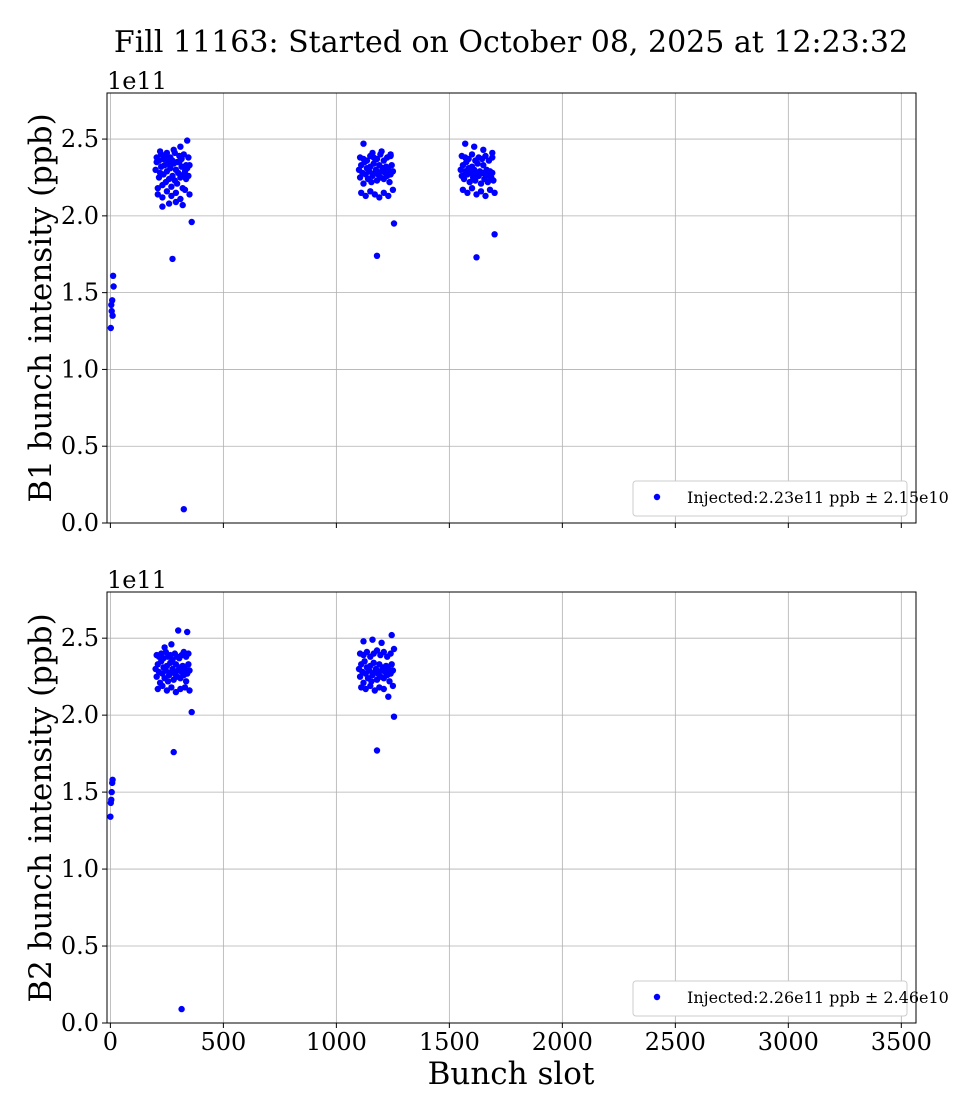 This screenshot has width=960, height=1120. I want to click on x-ticks-b1, so click(505, 525).